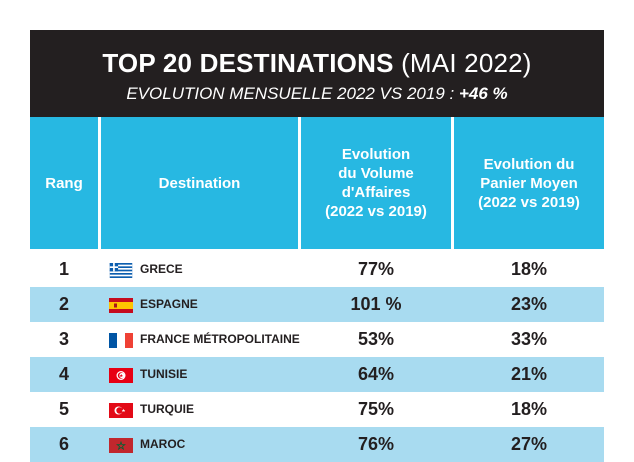  Describe the element at coordinates (376, 339) in the screenshot. I see `volume-cell: 53%` at that location.